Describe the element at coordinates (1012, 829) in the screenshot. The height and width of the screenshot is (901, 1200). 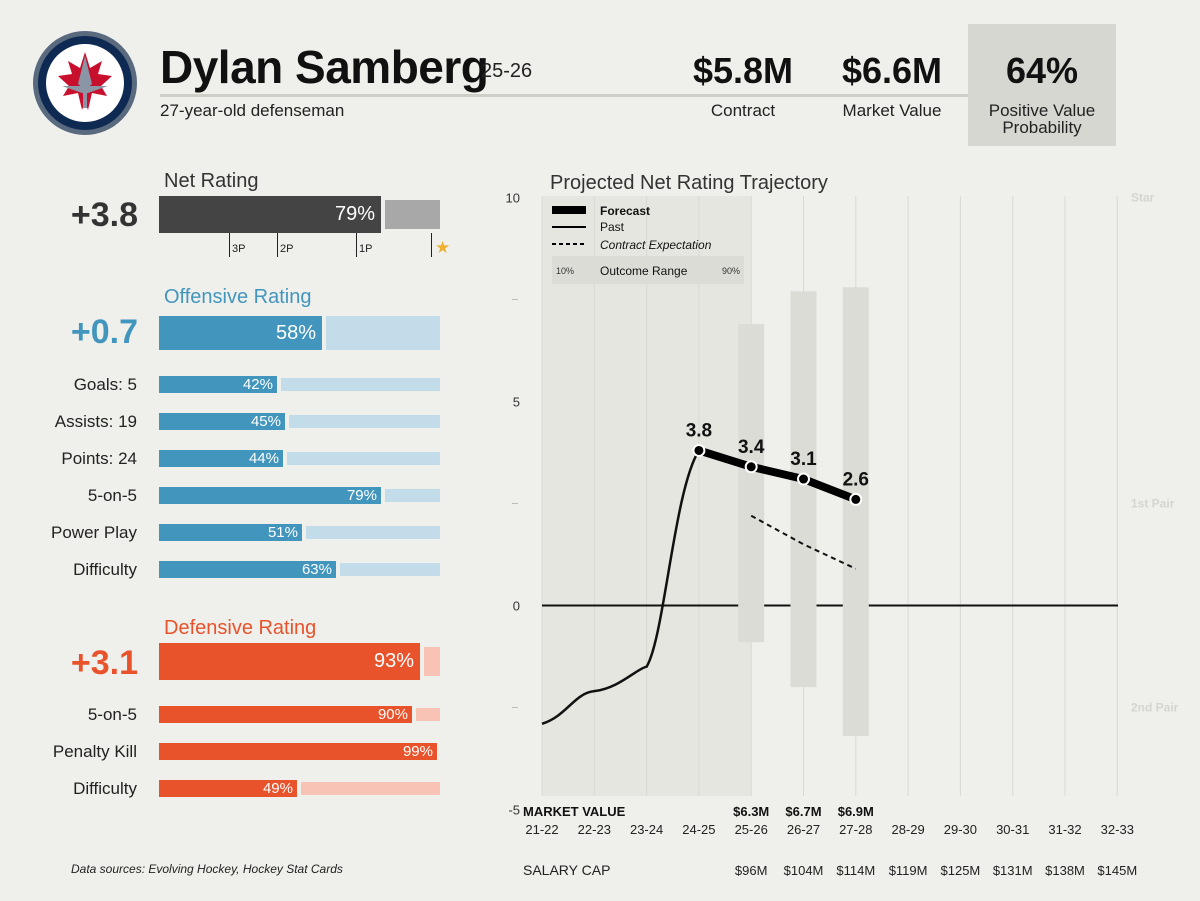
I see `x-tick-label: 30-31` at that location.